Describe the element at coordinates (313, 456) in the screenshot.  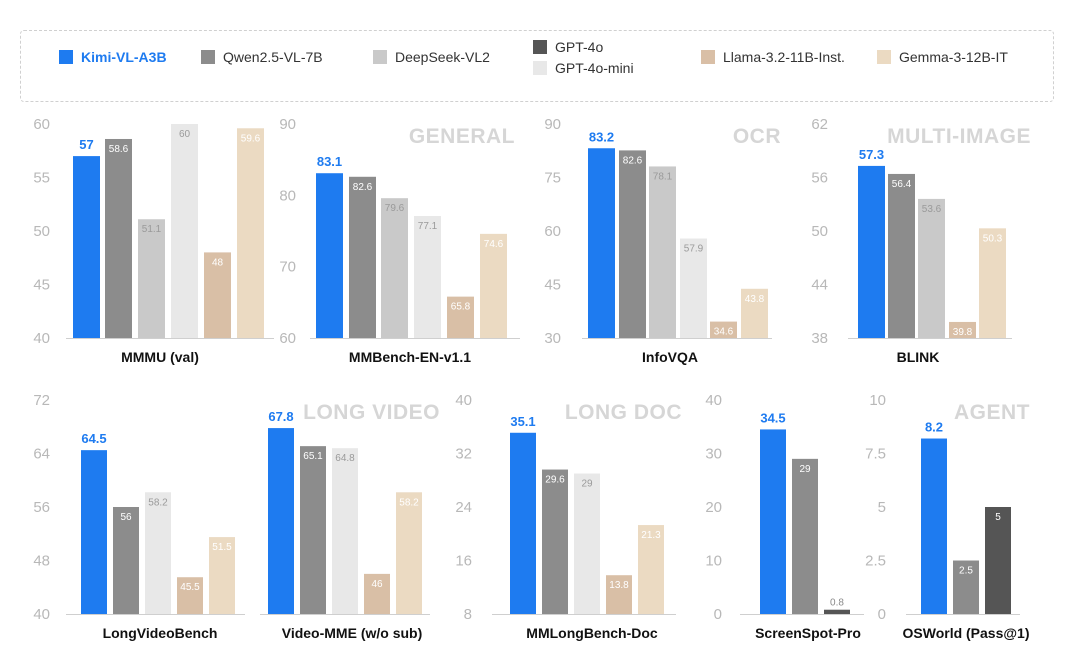
I see `bar-value-label: 65.1` at that location.